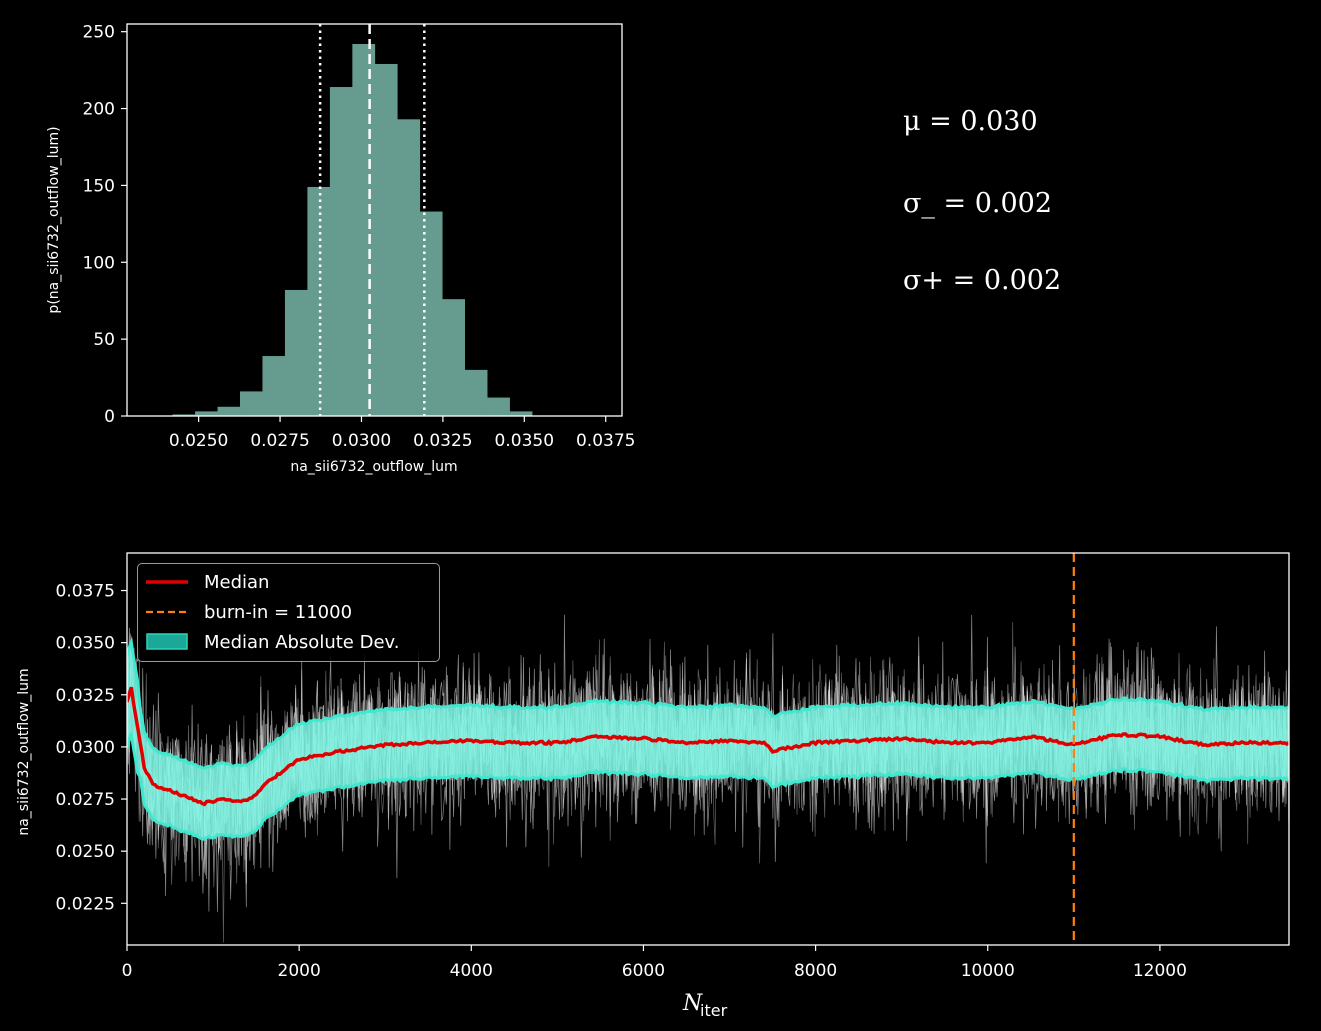 The height and width of the screenshot is (1031, 1321). Describe the element at coordinates (85, 644) in the screenshot. I see `trace-y-tick-label: 0.0350` at that location.